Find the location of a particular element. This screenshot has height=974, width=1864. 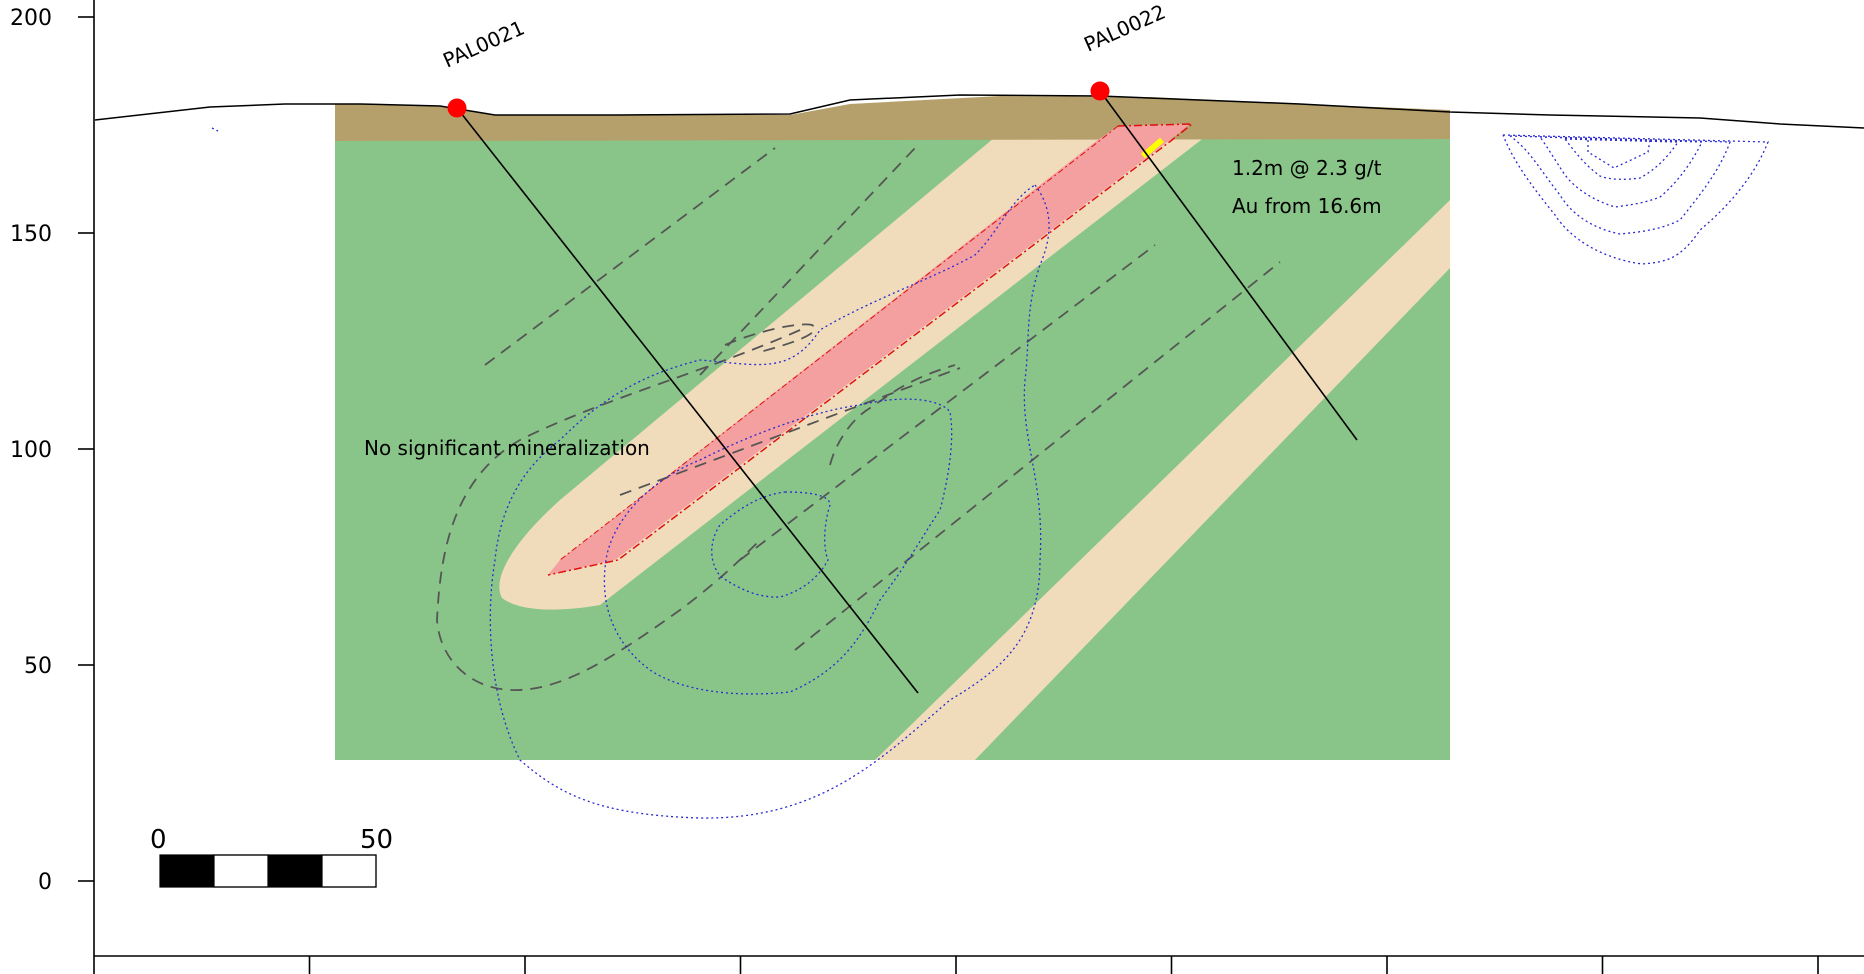

x-axis is located at coordinates (978, 964).